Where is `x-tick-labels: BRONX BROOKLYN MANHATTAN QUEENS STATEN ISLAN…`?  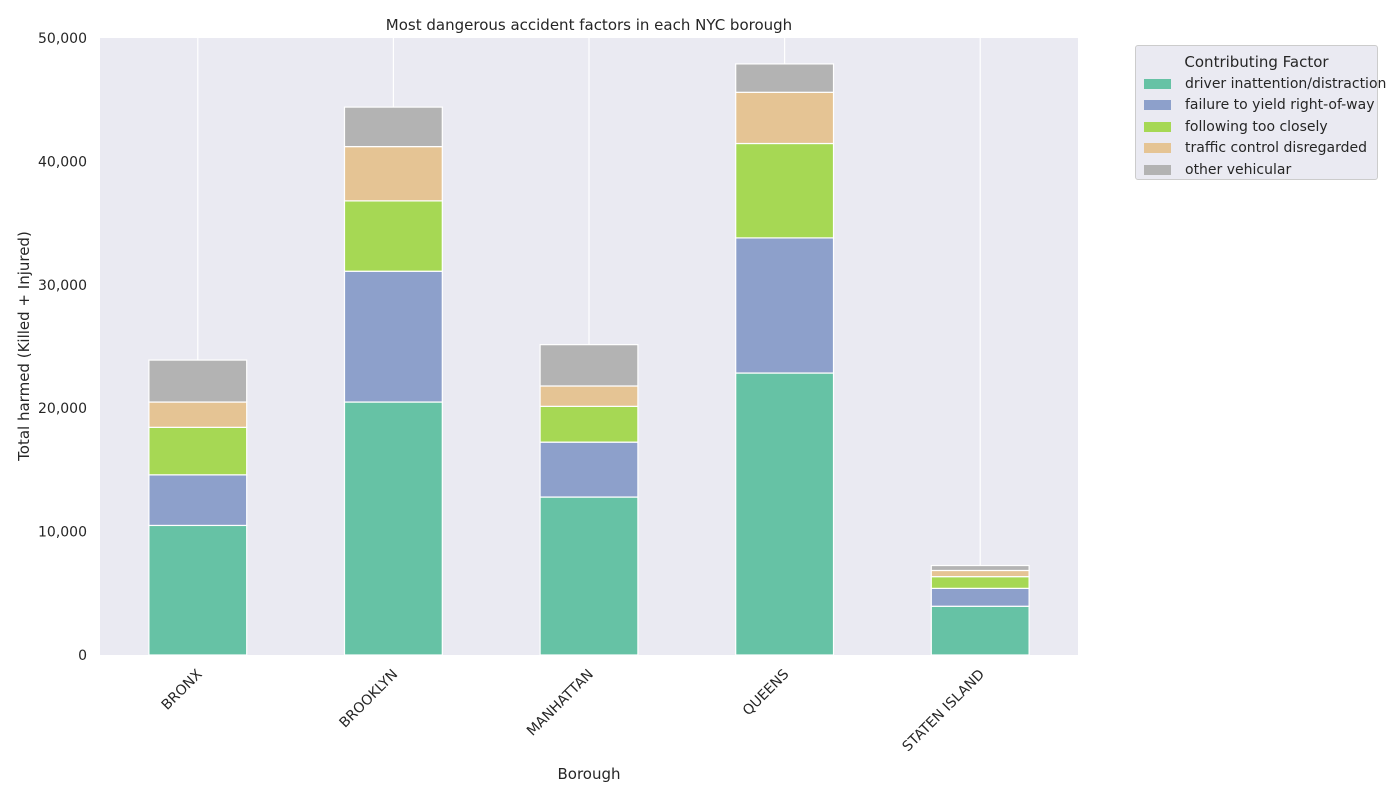
x-tick-labels: BRONX BROOKLYN MANHATTAN QUEENS STATEN ISLAN… is located at coordinates (573, 710).